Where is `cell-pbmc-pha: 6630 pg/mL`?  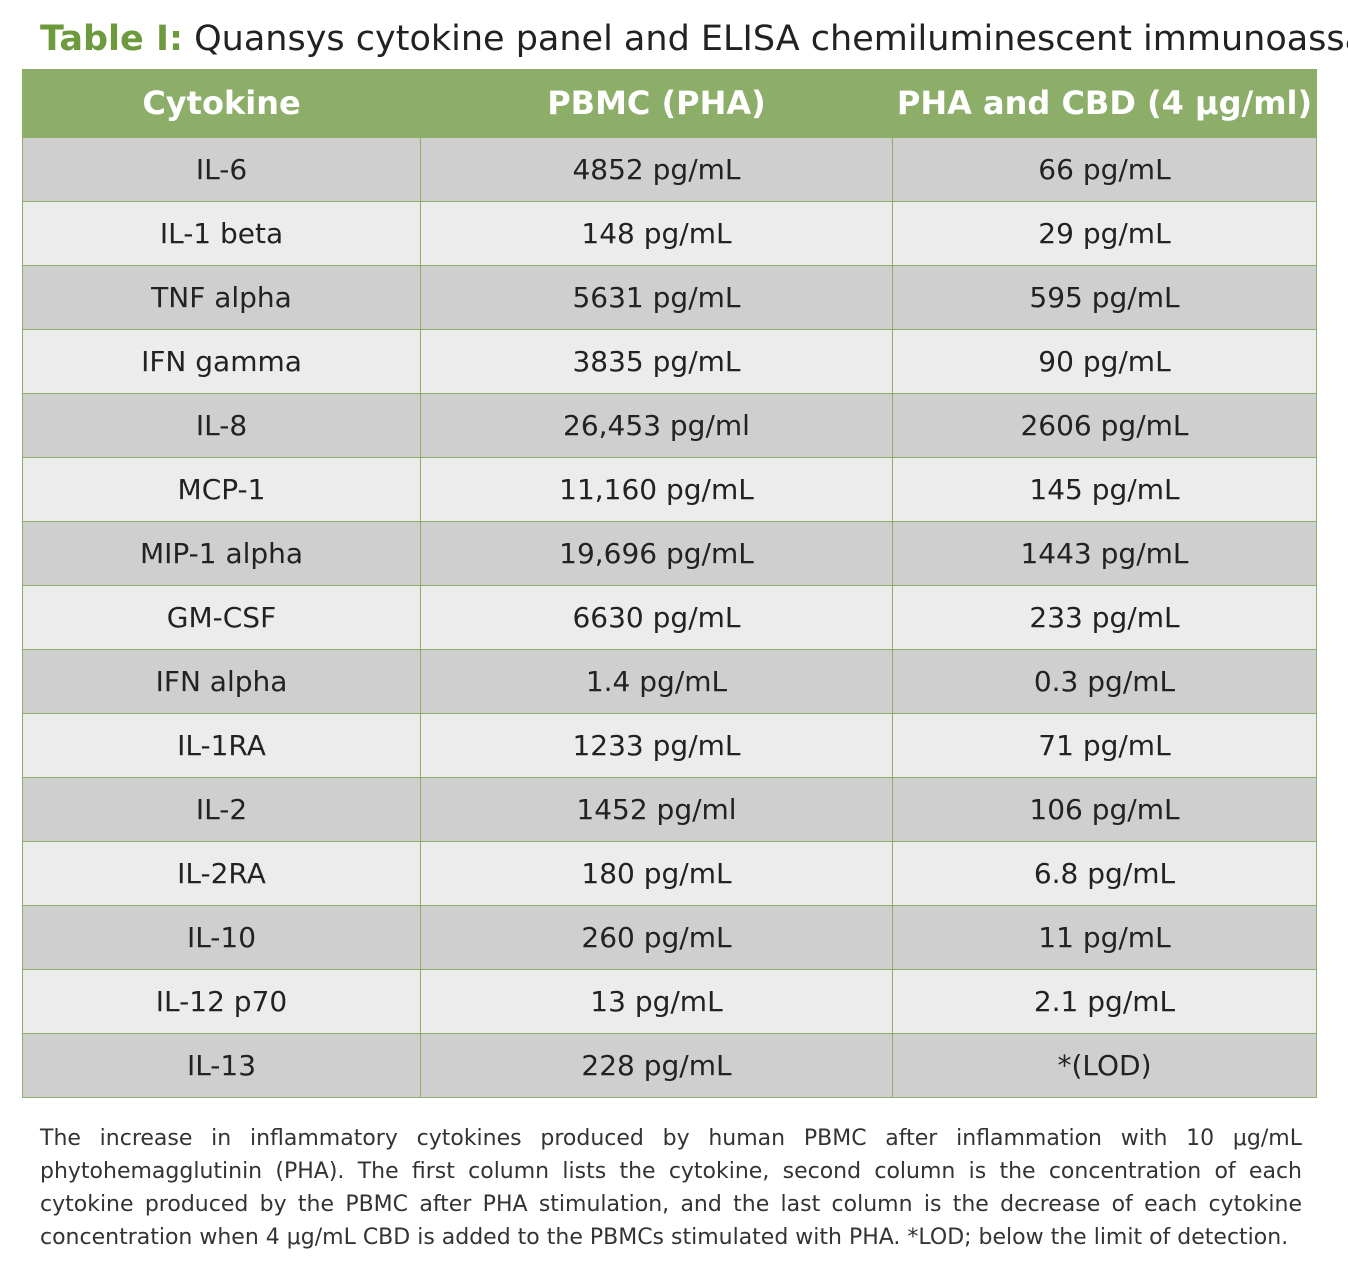 cell-pbmc-pha: 6630 pg/mL is located at coordinates (656, 617).